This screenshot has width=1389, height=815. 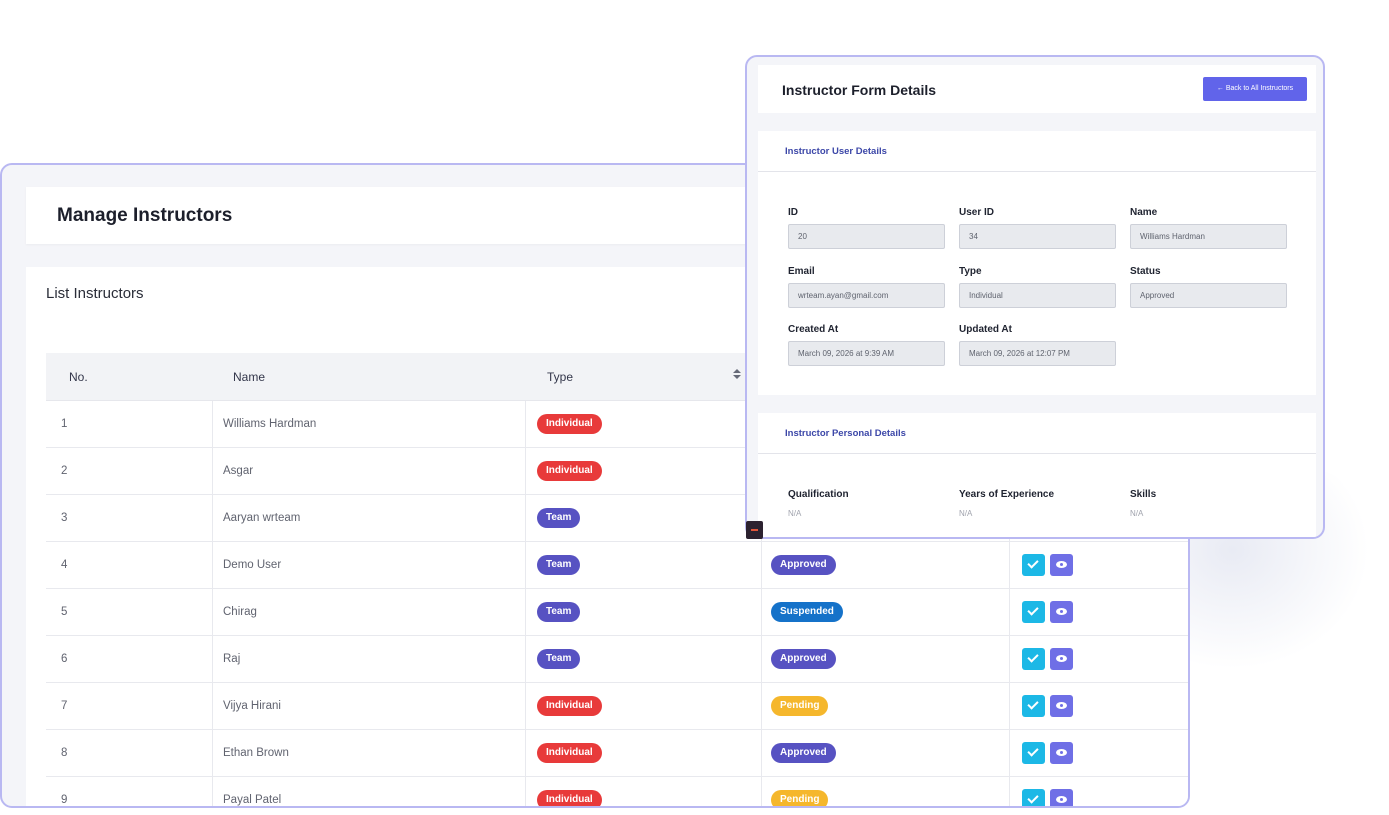 I want to click on status-field: Approved, so click(x=1208, y=295).